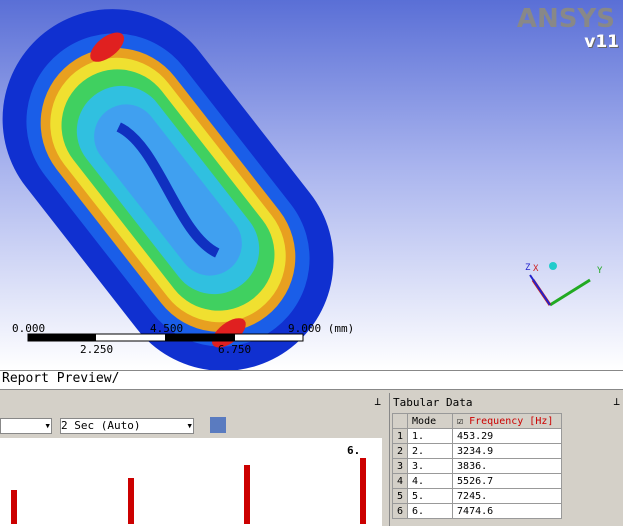 The height and width of the screenshot is (526, 623). I want to click on marker: 6., so click(354, 450).